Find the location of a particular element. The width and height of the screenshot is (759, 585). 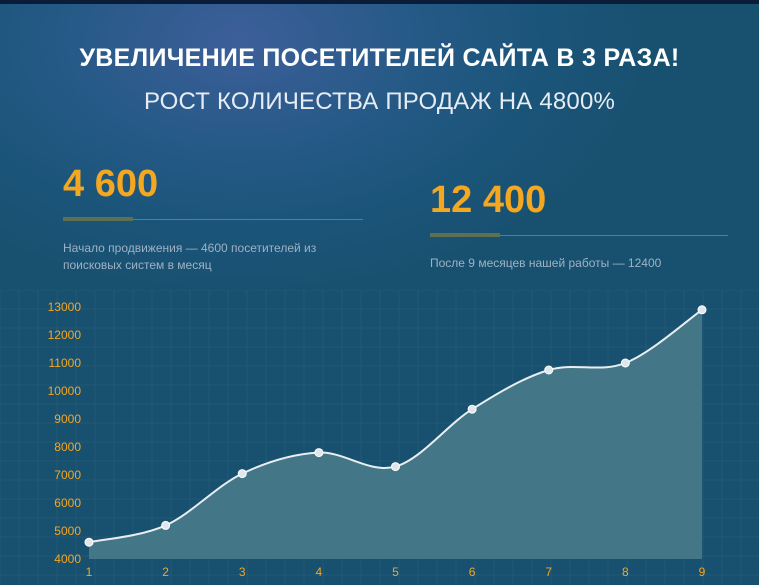

y-tick-label: 8000 is located at coordinates (67, 447).